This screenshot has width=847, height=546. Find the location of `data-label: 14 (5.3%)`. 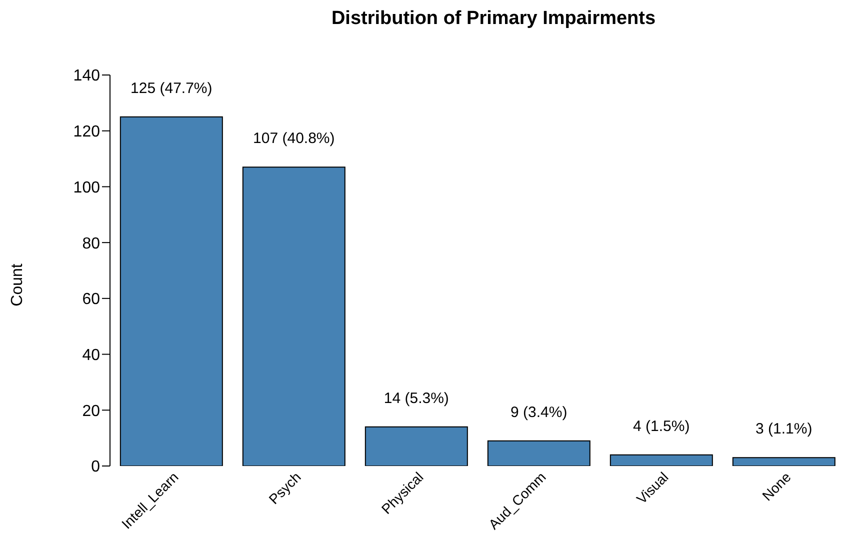

data-label: 14 (5.3%) is located at coordinates (416, 398).